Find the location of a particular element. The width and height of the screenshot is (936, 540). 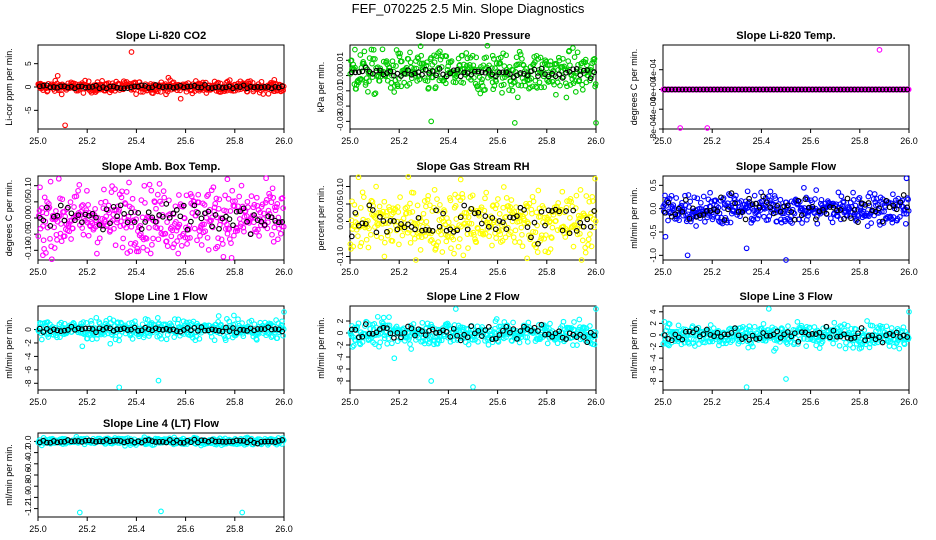

y-tick-label: -4e-04 is located at coordinates (653, 109).